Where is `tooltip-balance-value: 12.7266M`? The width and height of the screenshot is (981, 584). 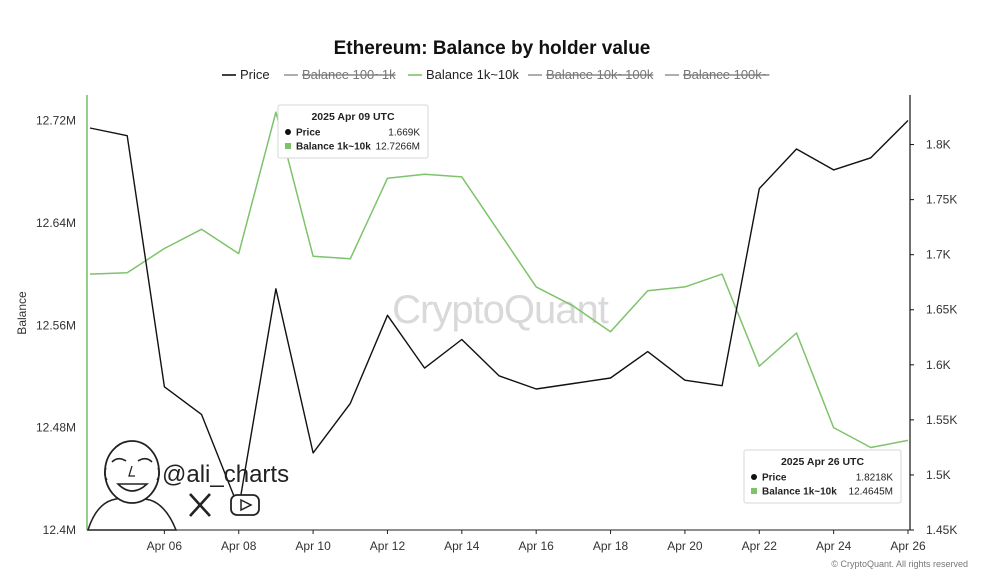
tooltip-balance-value: 12.7266M is located at coordinates (398, 147).